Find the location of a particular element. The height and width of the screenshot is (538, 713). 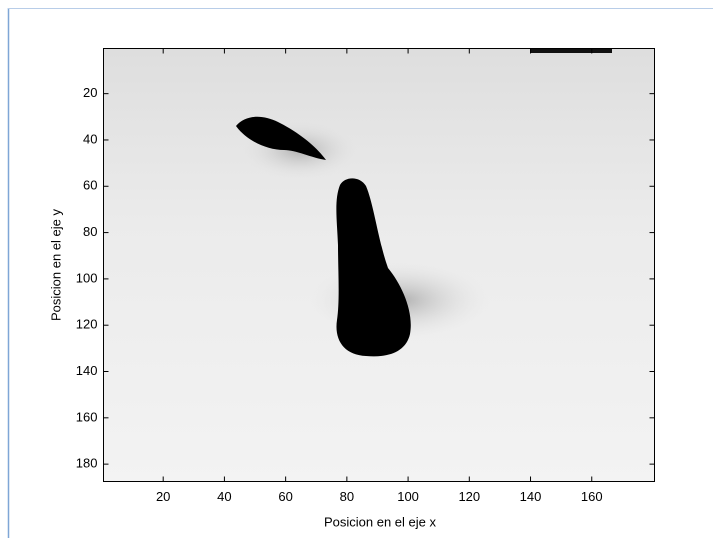

y-tick-label: 100 is located at coordinates (87, 277).